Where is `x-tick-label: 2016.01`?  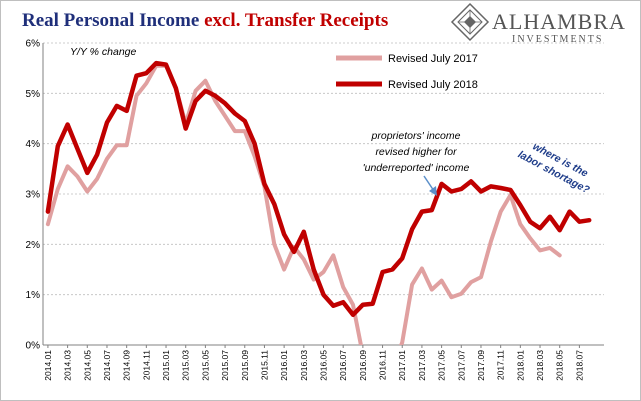 x-tick-label: 2016.01 is located at coordinates (284, 365).